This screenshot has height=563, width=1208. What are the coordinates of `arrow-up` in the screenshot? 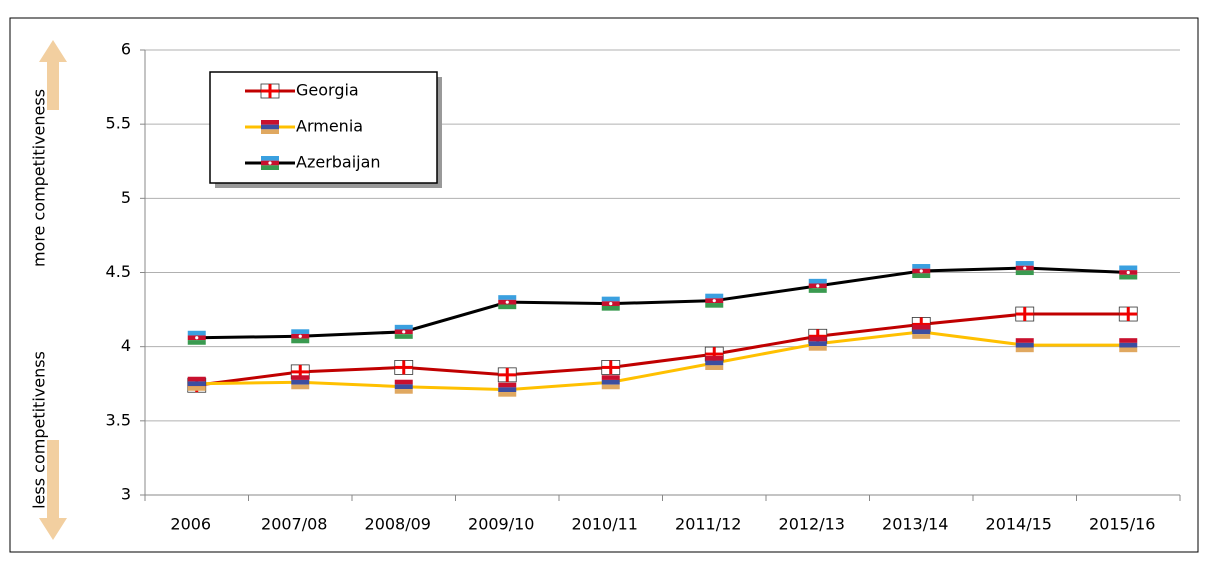 It's located at (53, 75).